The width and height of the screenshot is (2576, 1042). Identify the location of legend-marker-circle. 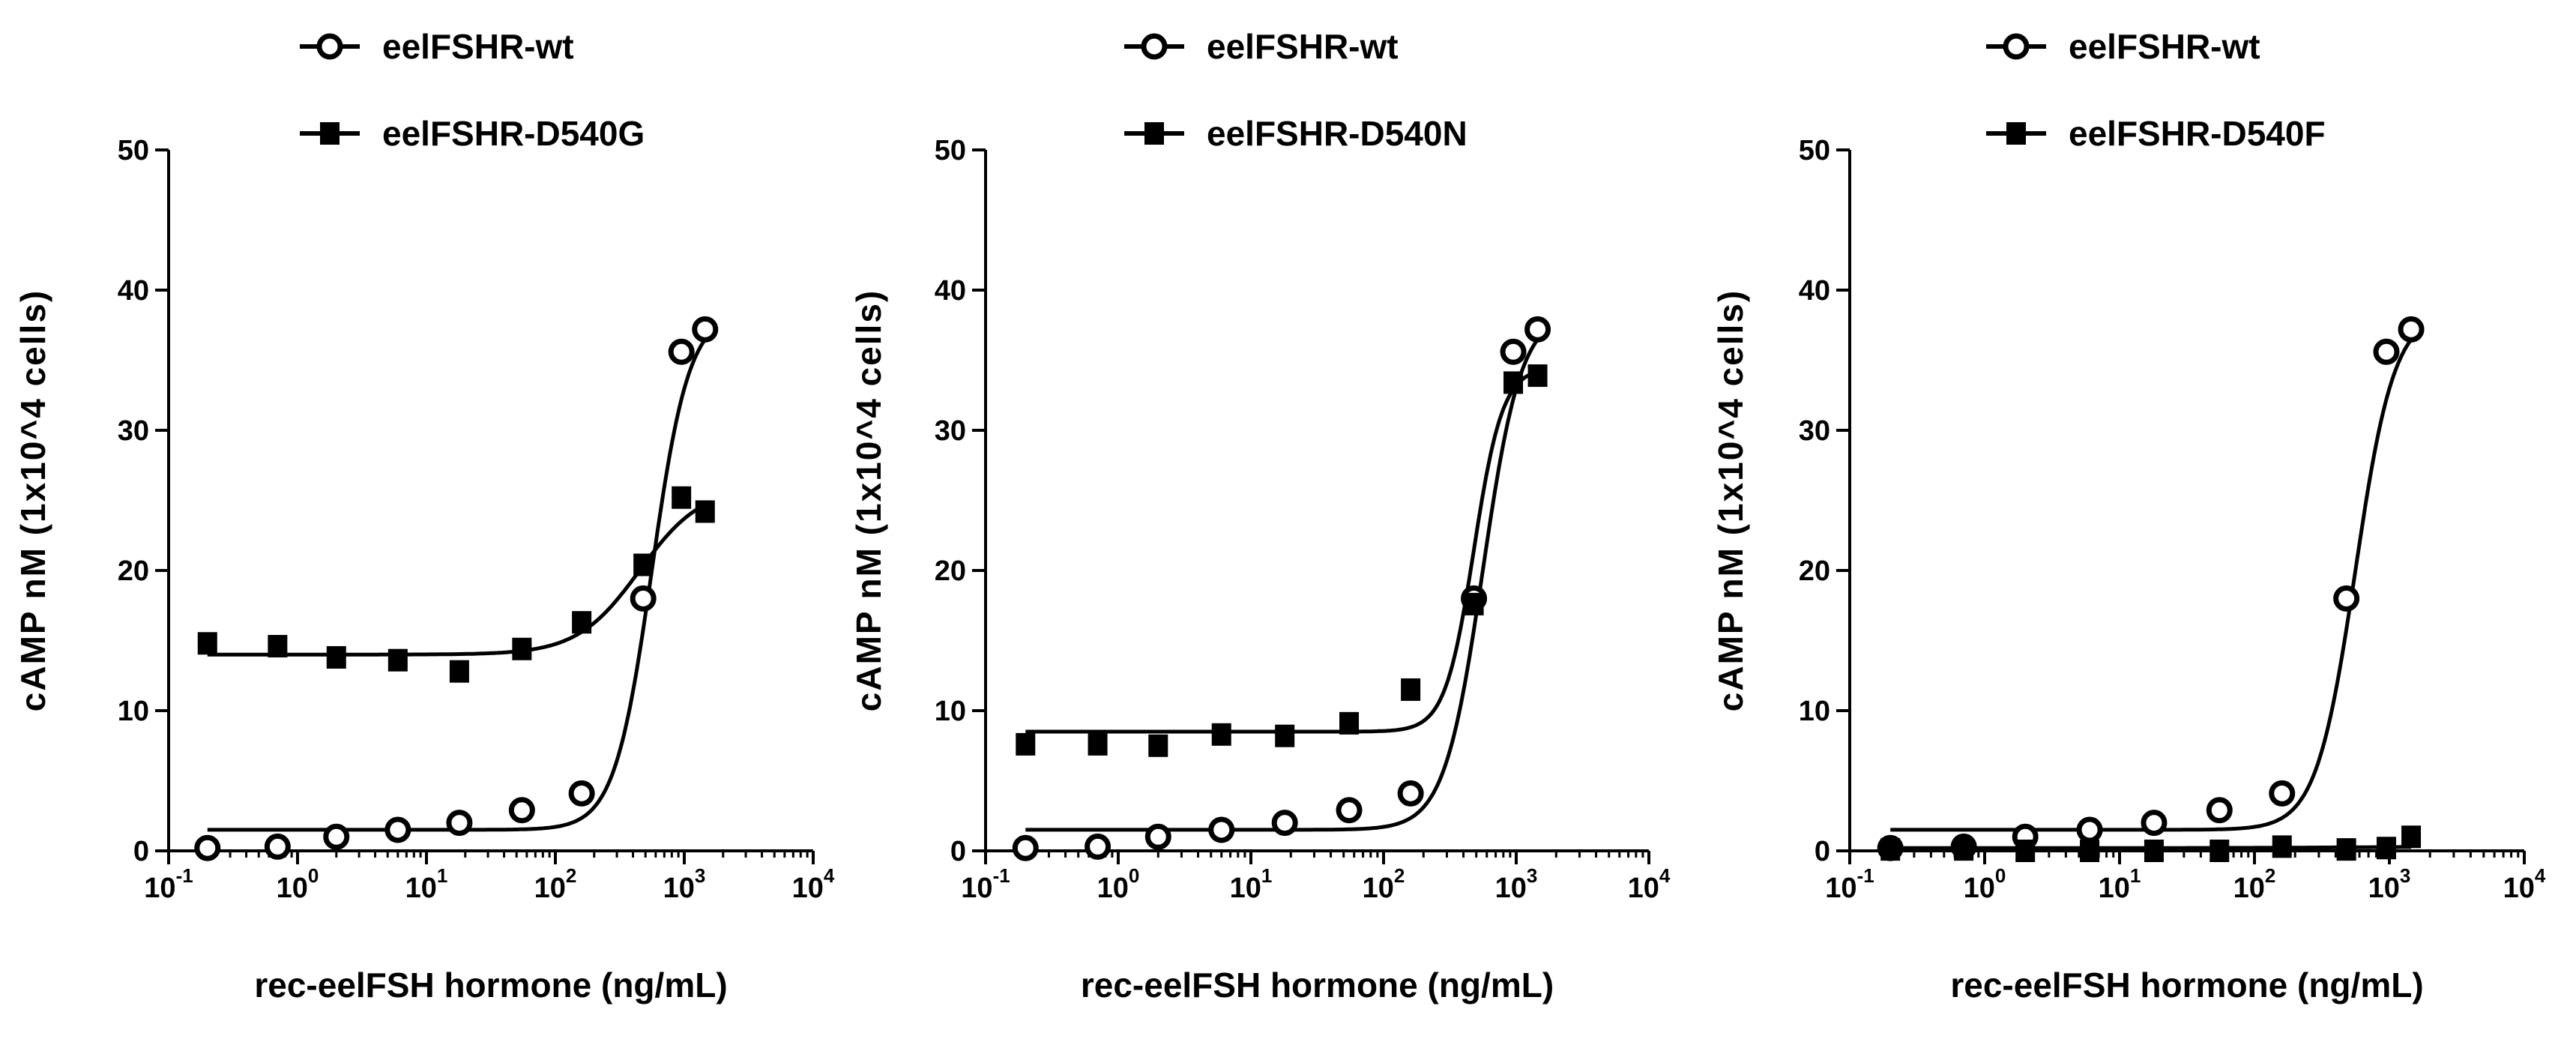
(1155, 46).